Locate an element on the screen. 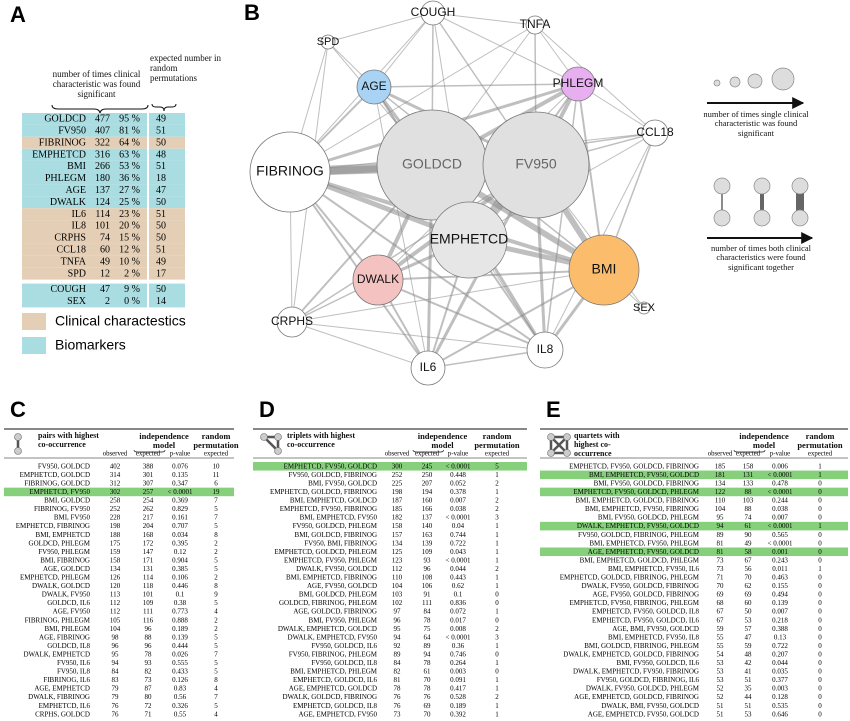 This screenshot has height=721, width=850. network-node is located at coordinates (578, 84).